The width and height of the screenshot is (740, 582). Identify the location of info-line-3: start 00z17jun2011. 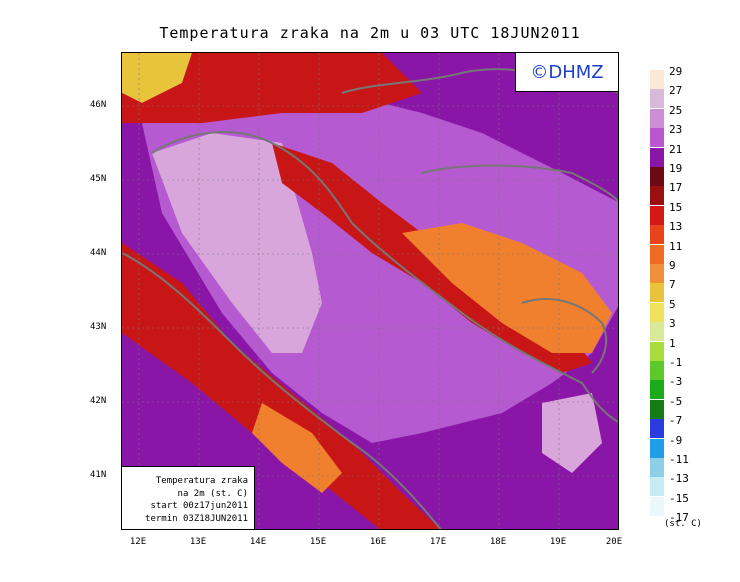
(199, 506).